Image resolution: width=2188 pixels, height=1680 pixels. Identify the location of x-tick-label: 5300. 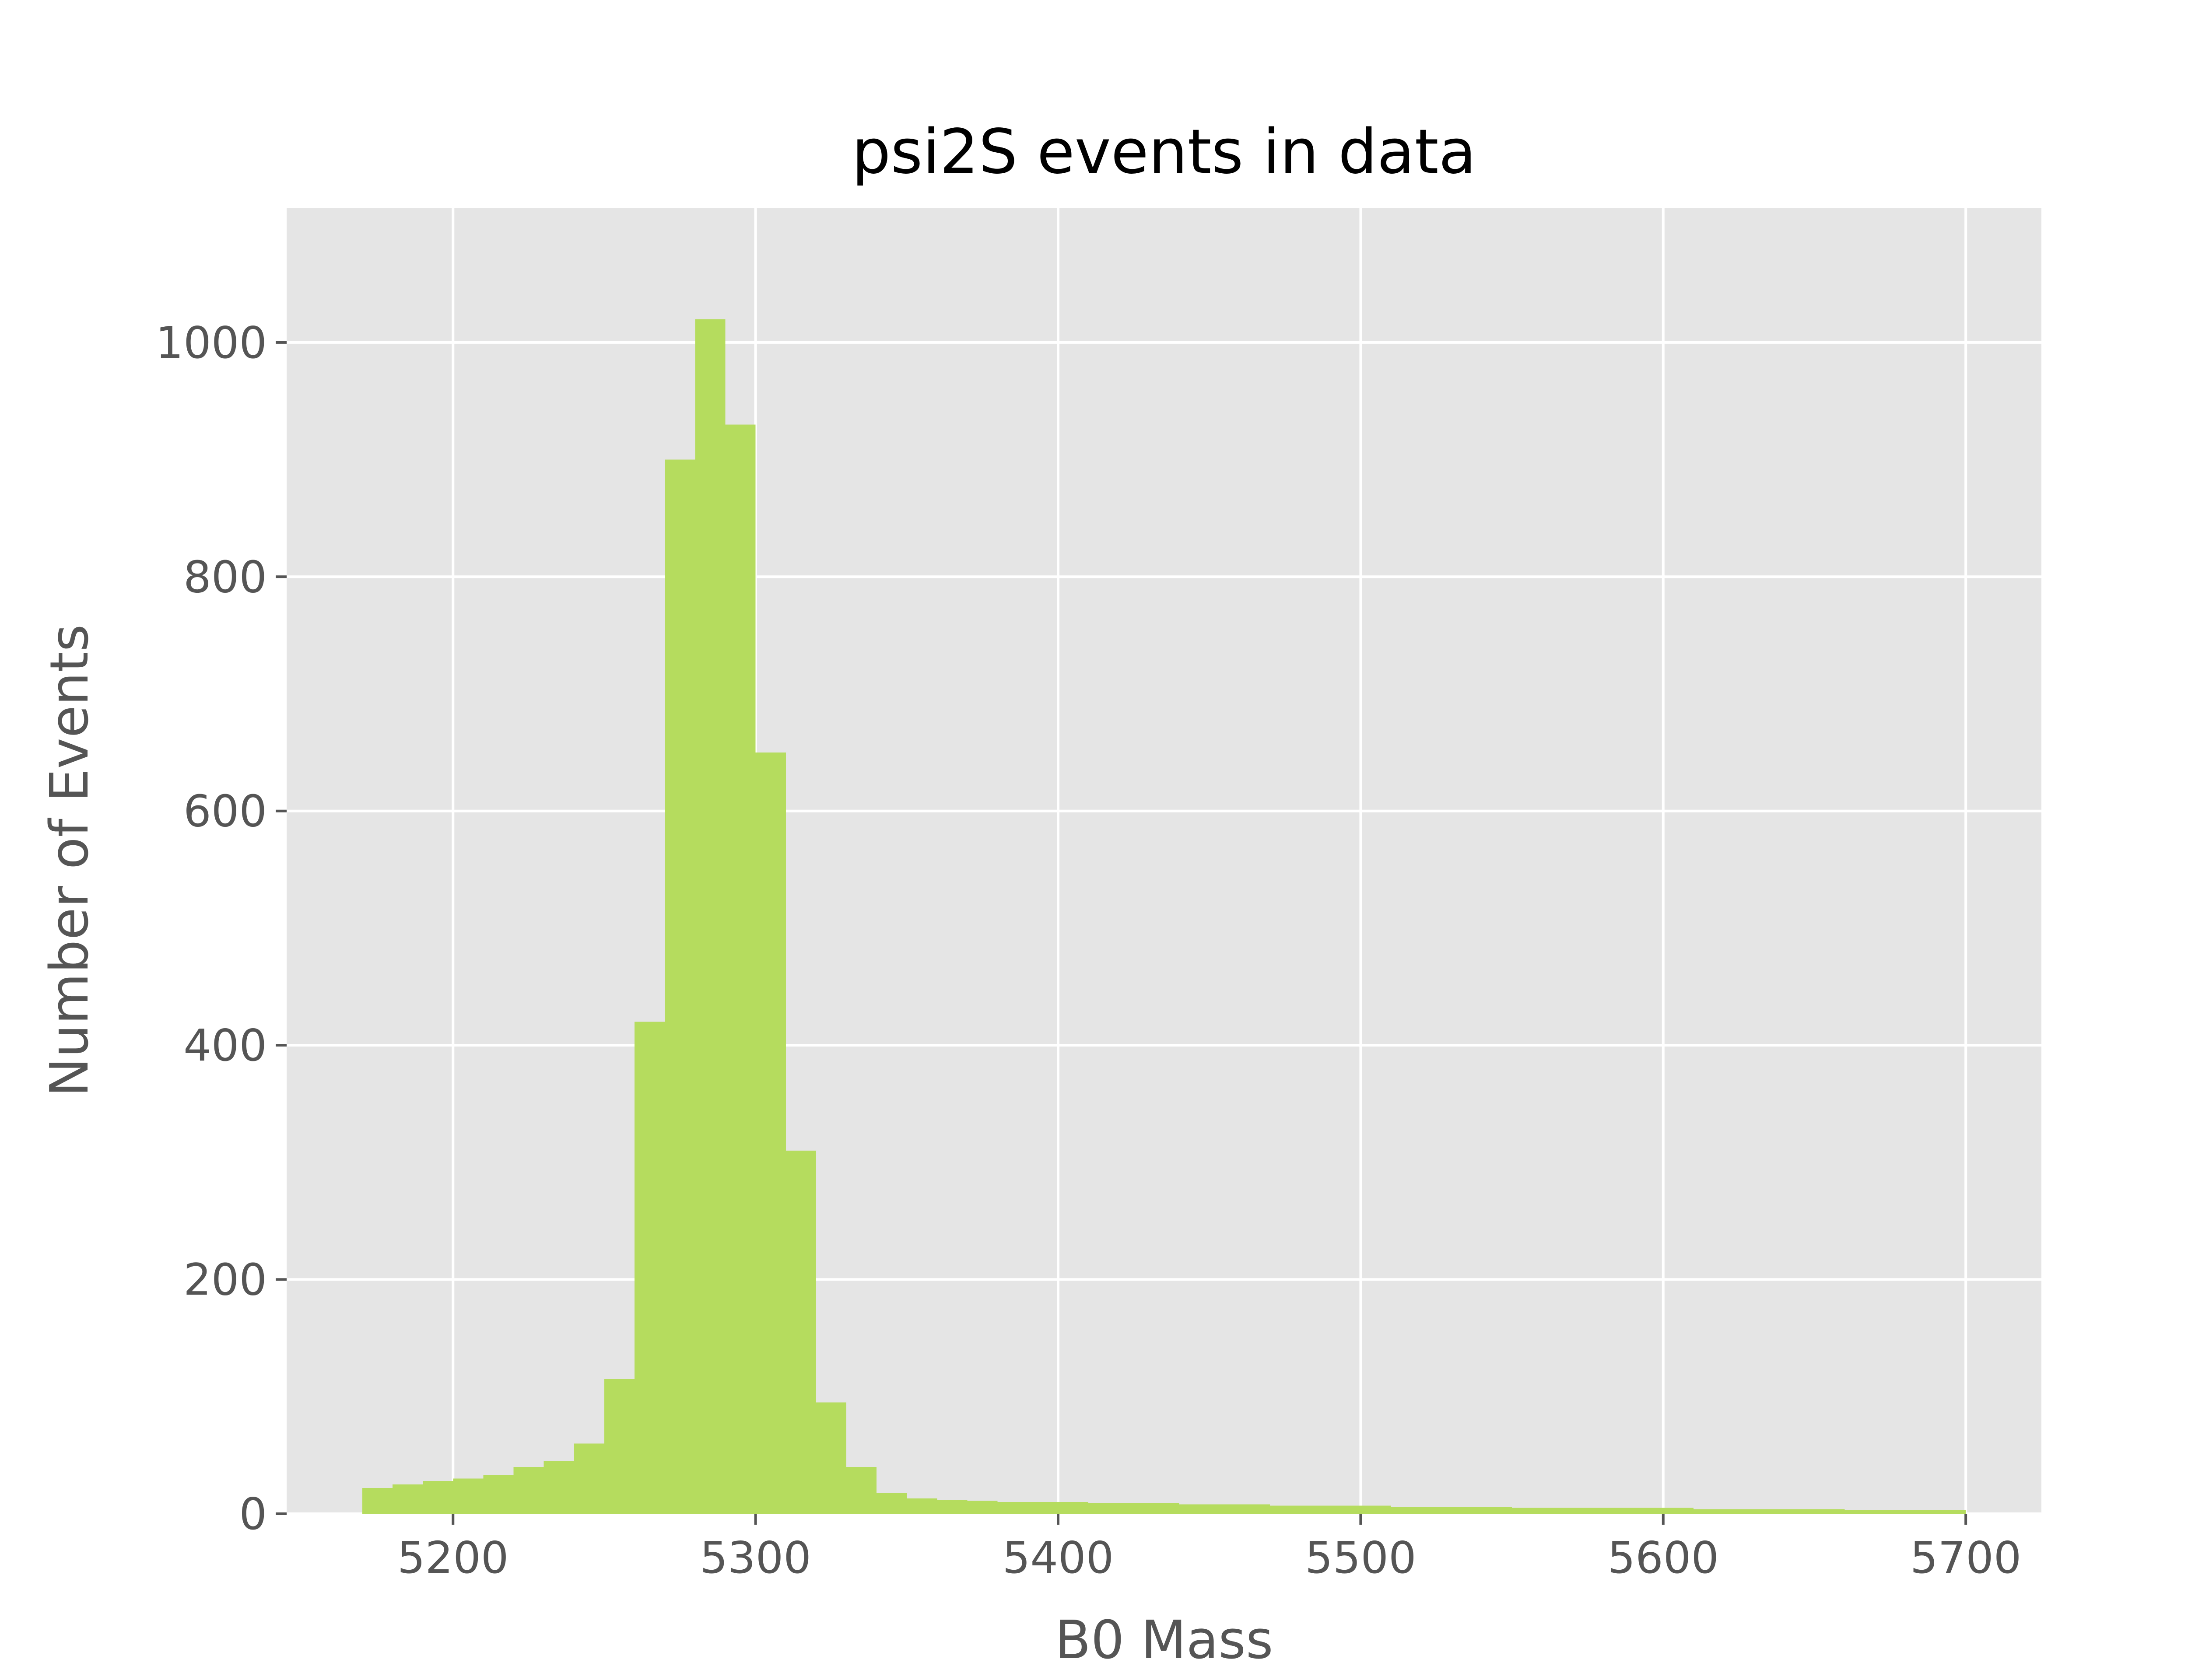
(755, 1557).